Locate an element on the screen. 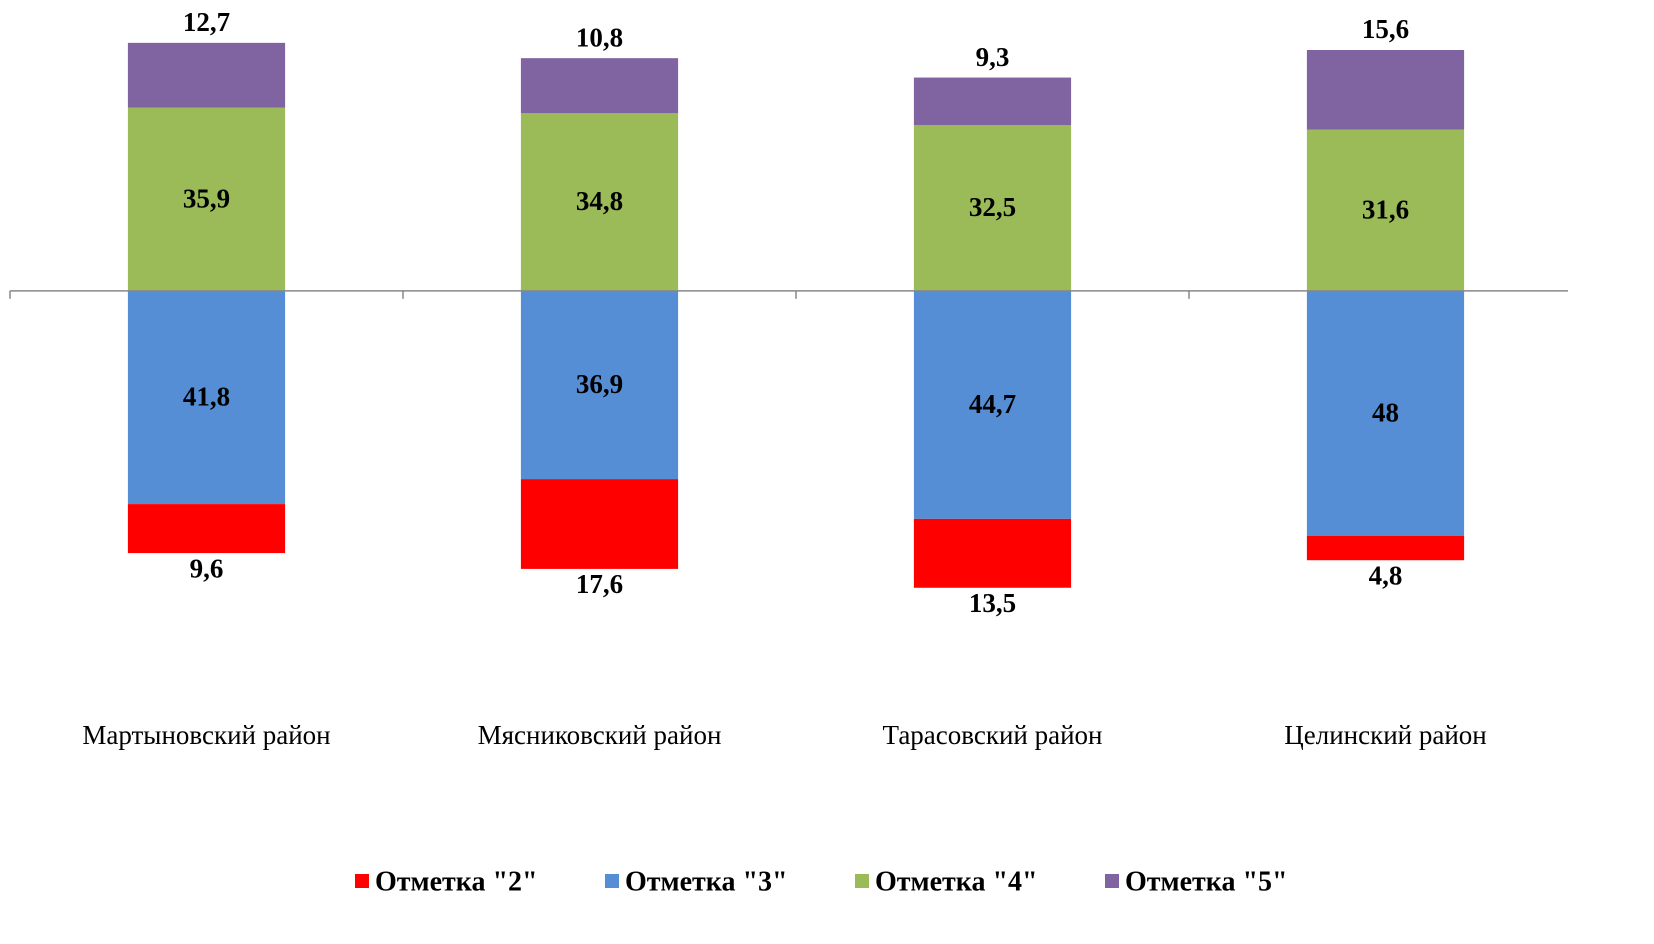 This screenshot has width=1654, height=944. x-tick-label: Целинский район is located at coordinates (1385, 735).